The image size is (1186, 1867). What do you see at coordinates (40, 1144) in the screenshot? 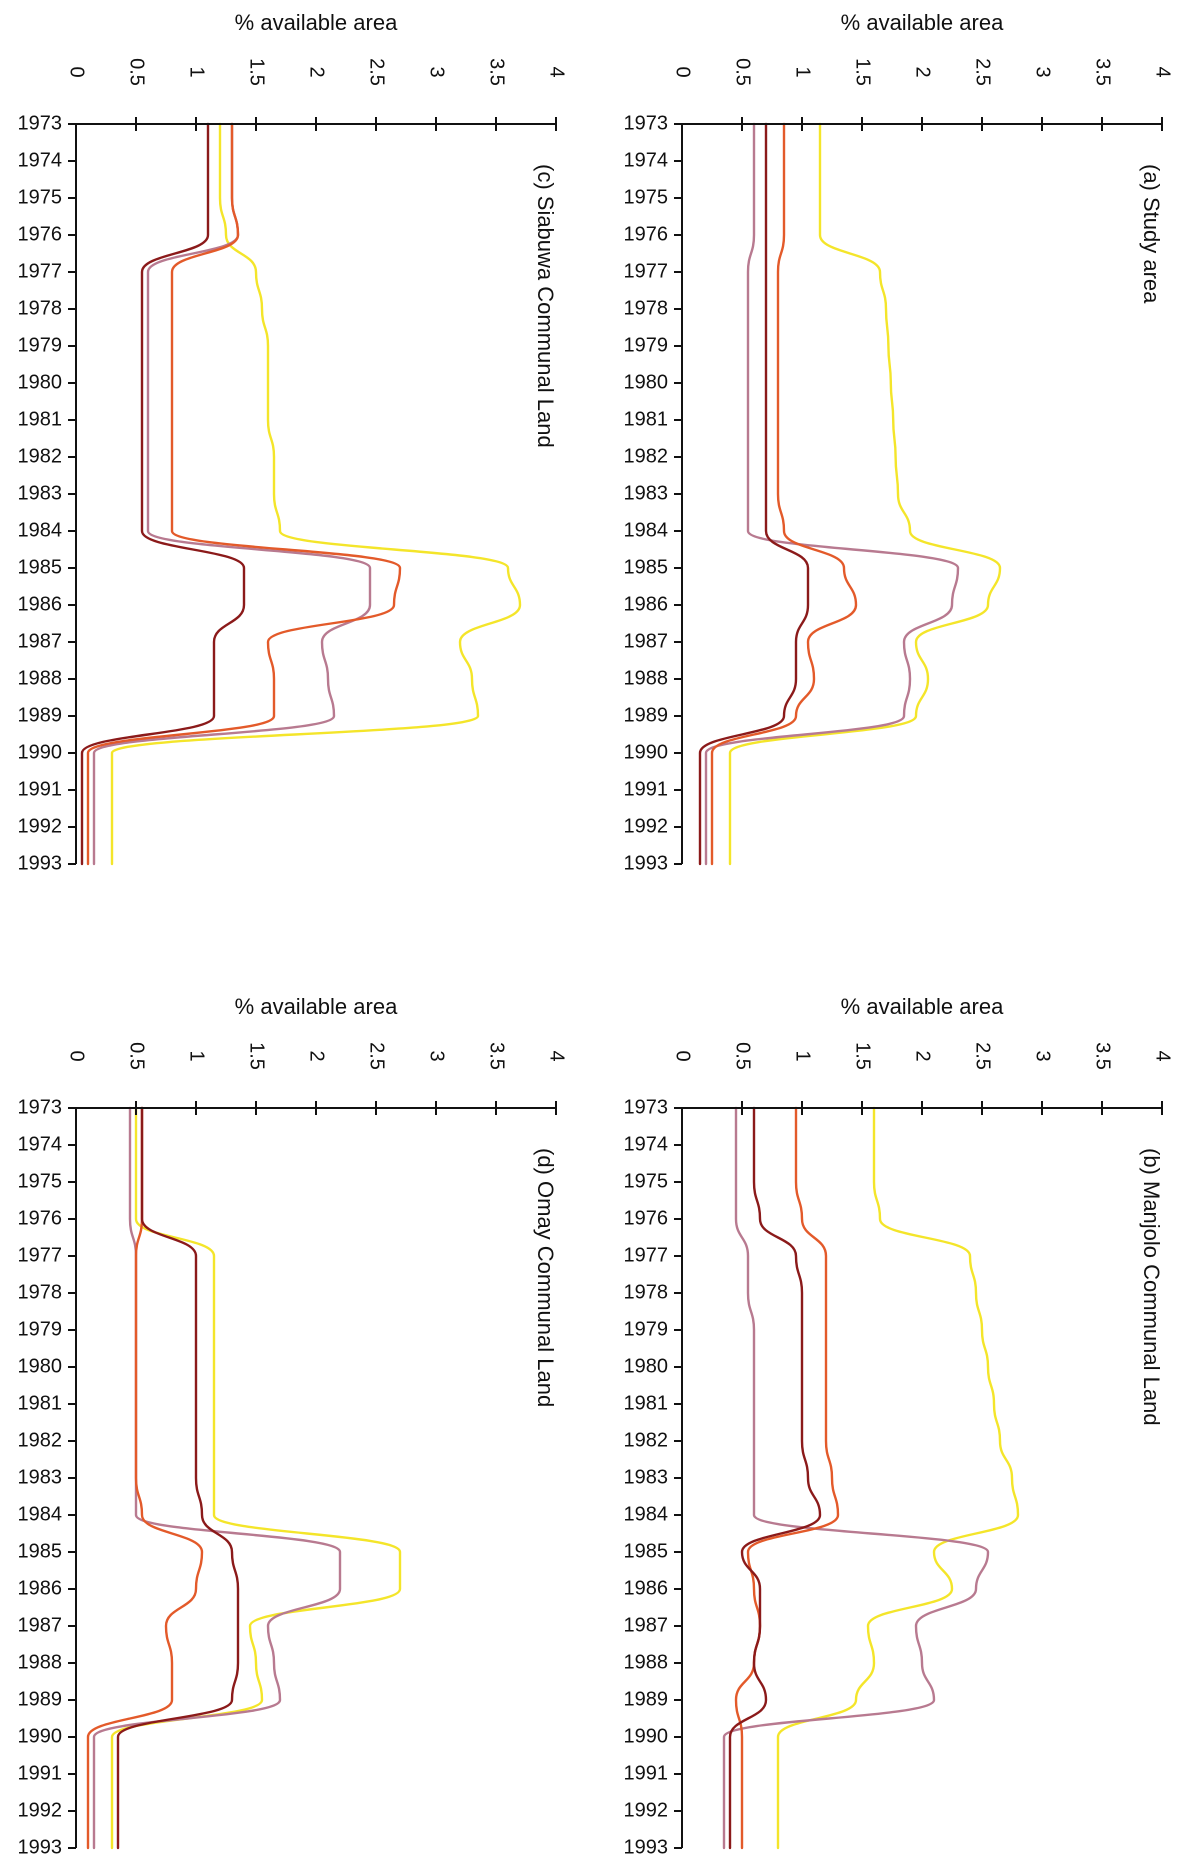
I see `year-tick-label: 1974` at bounding box center [40, 1144].